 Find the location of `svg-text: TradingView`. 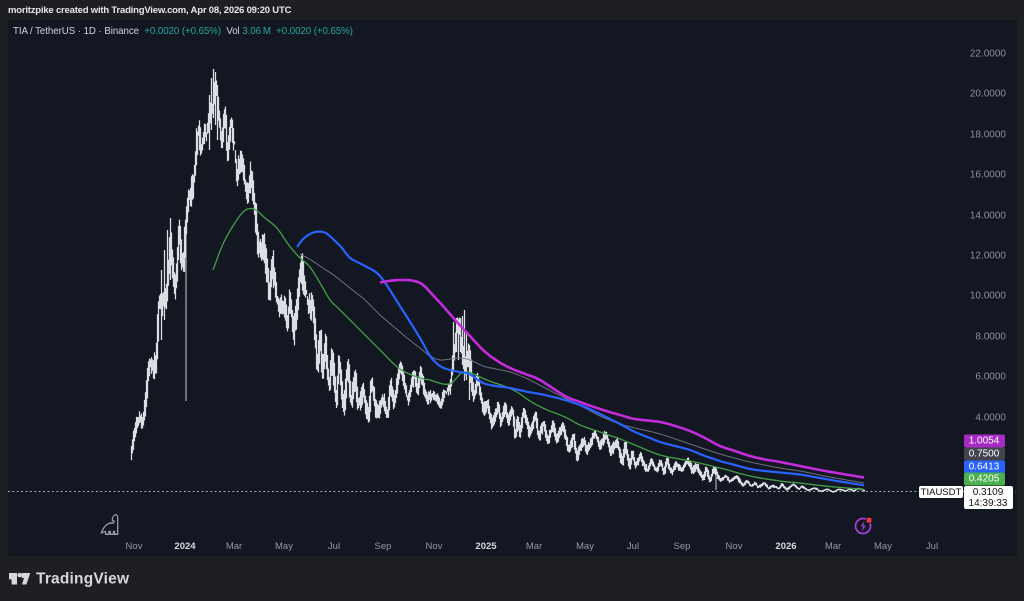

svg-text: TradingView is located at coordinates (83, 579).